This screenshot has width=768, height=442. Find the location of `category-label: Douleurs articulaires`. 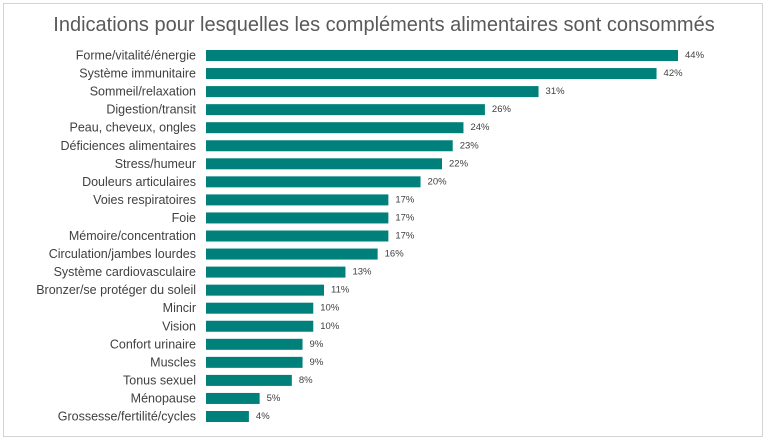

category-label: Douleurs articulaires is located at coordinates (139, 182).